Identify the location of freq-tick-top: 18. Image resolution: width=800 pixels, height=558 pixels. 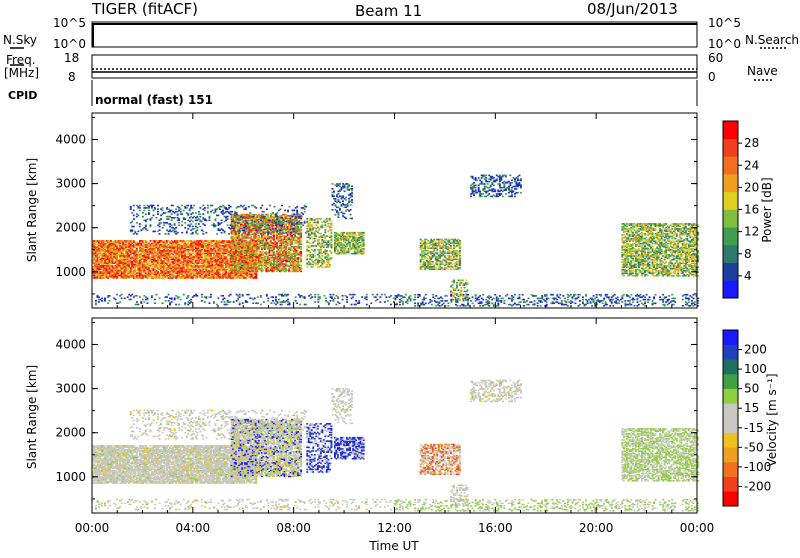
(71, 58).